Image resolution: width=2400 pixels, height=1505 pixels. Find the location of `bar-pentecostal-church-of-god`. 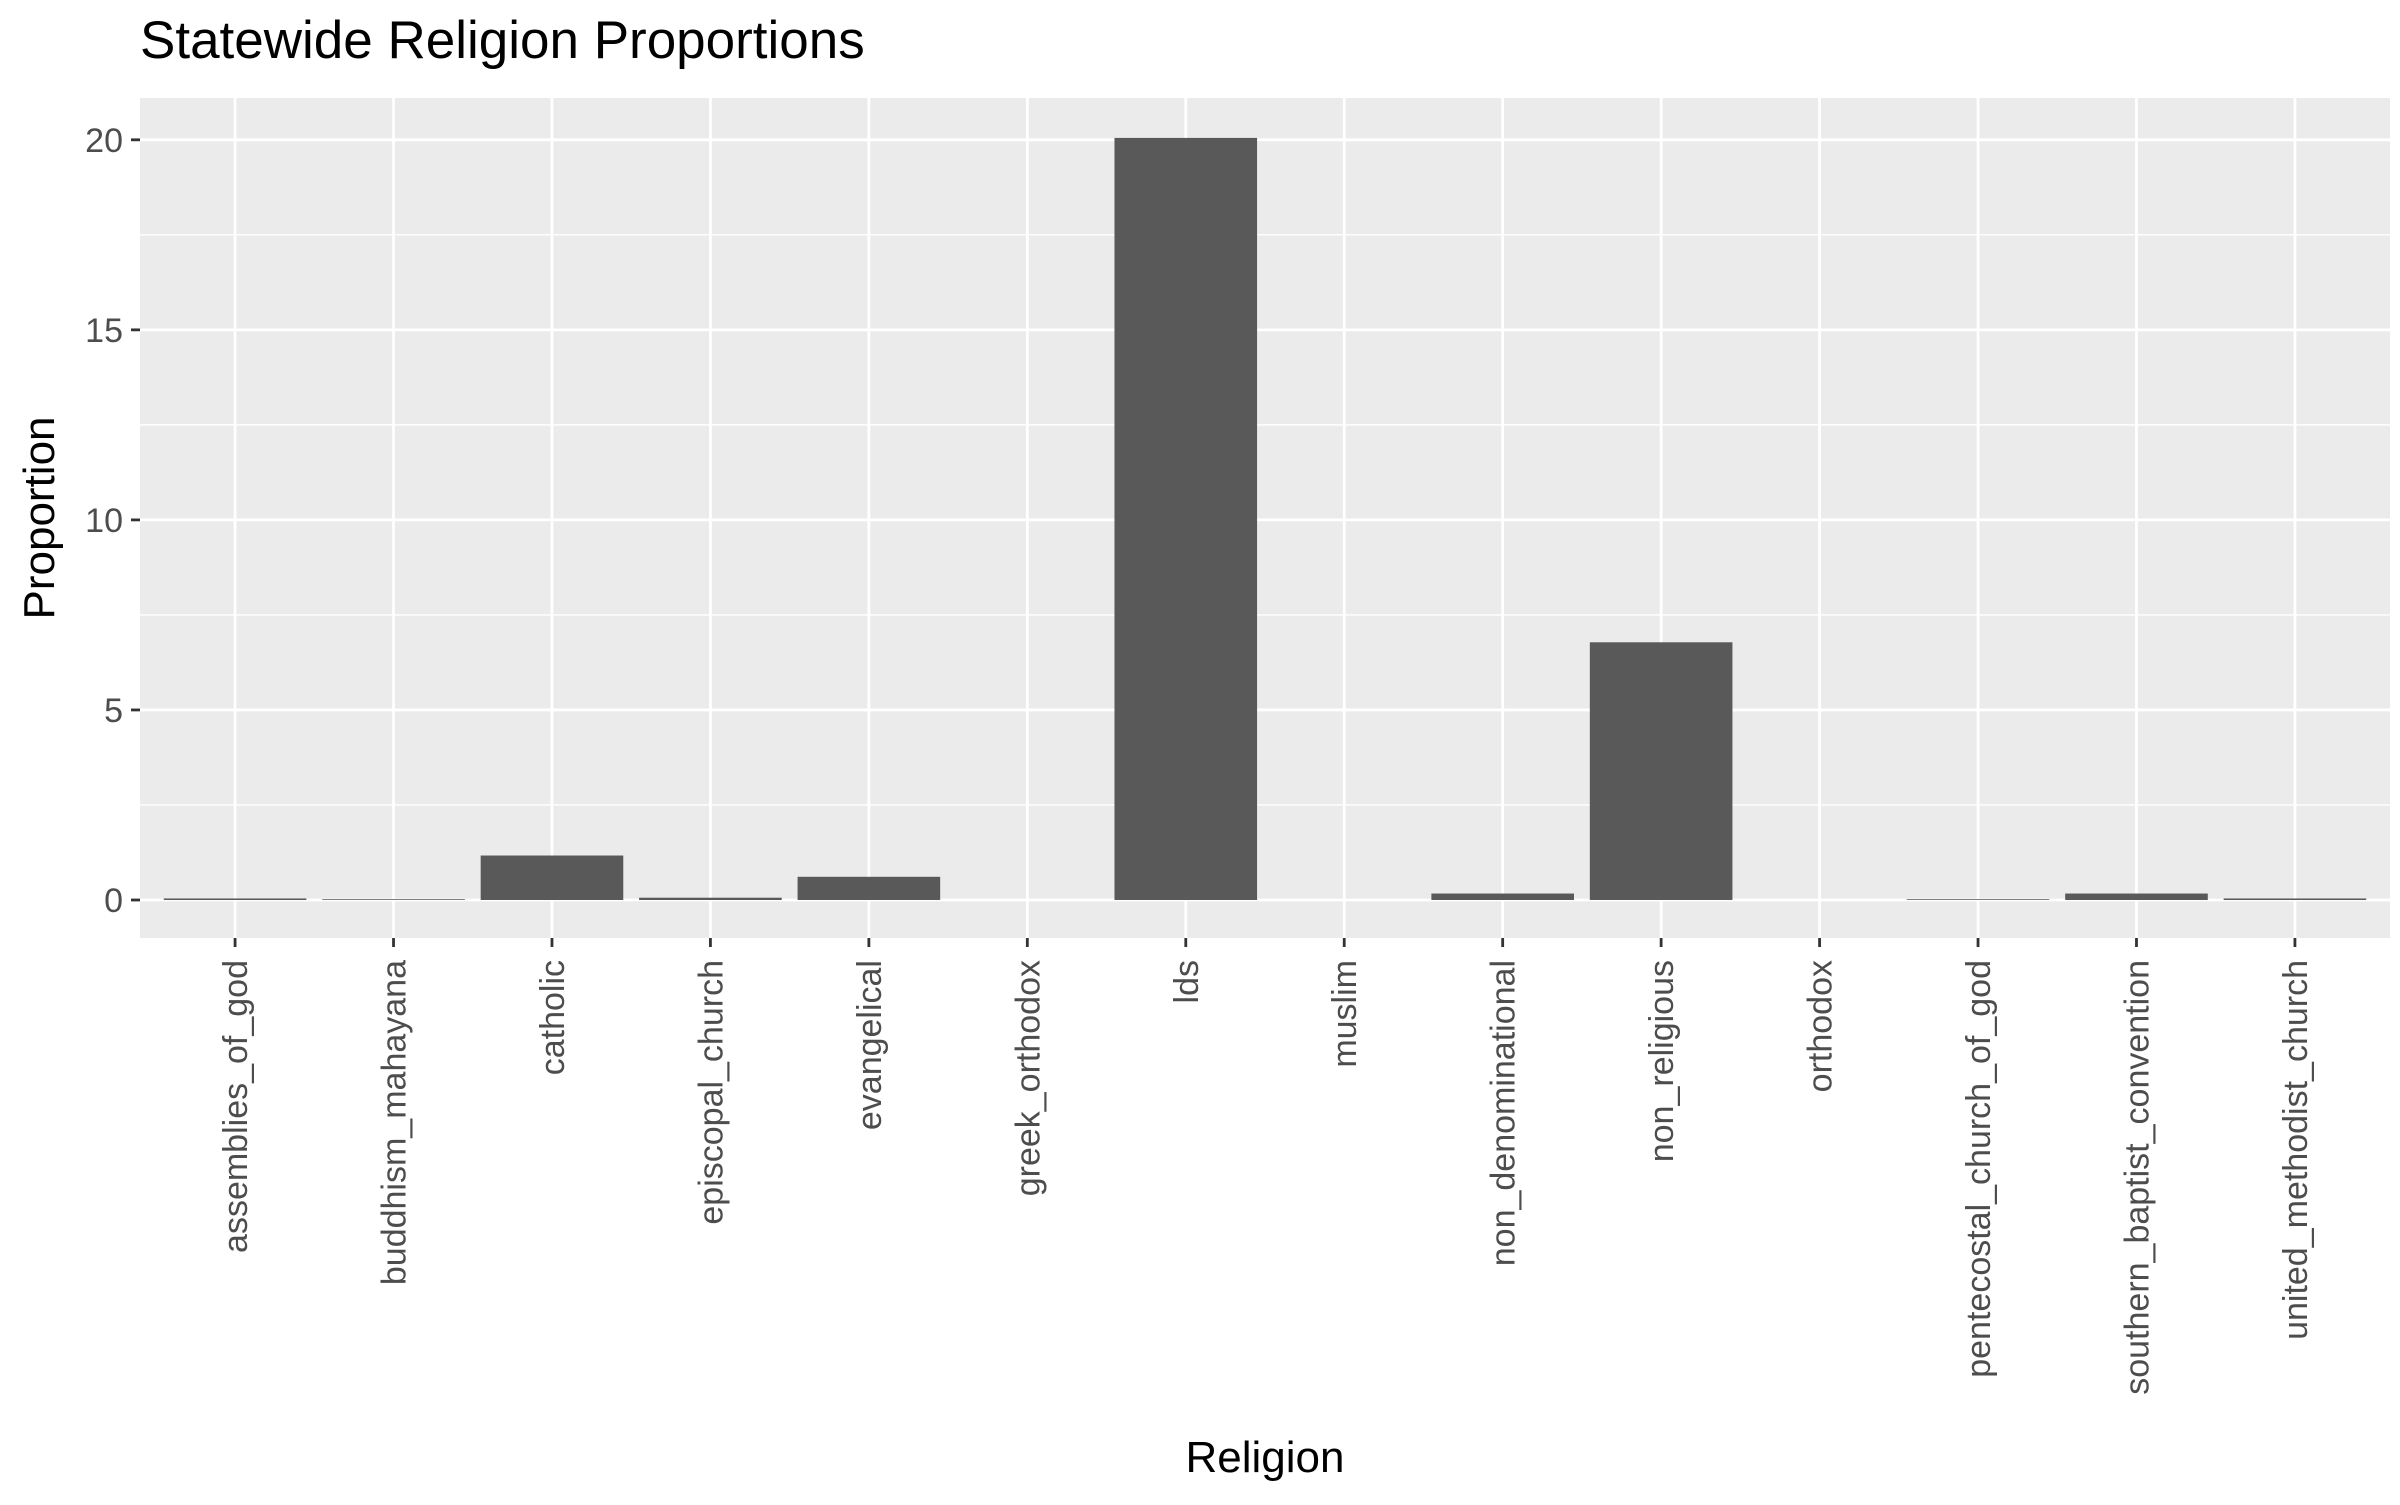

bar-pentecostal-church-of-god is located at coordinates (1978, 899).